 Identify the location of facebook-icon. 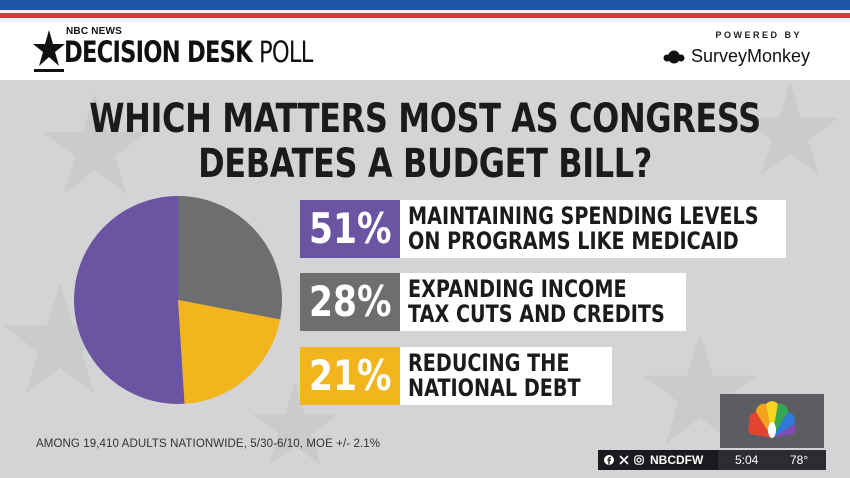
(609, 460).